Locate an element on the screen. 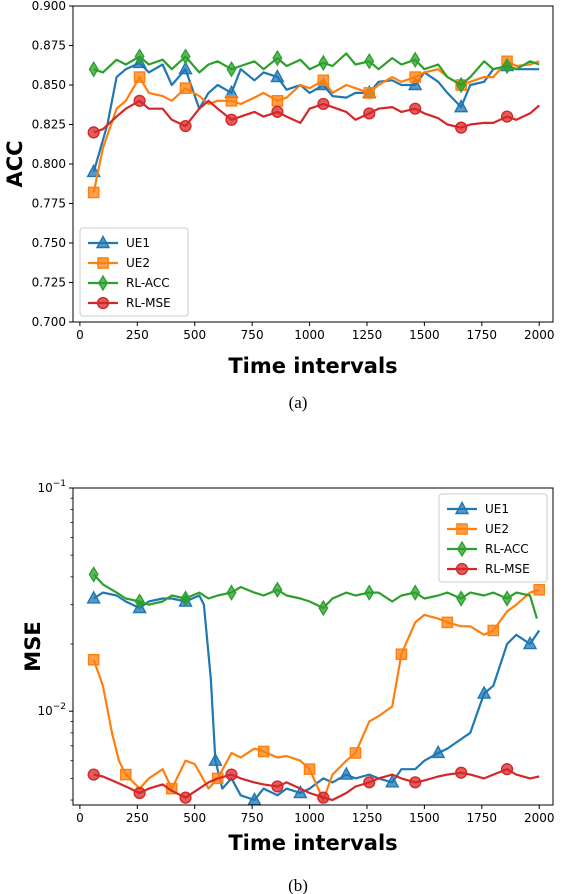 Image resolution: width=564 pixels, height=894 pixels. legend: UE1 UE2 RL-ACC RL-MSE is located at coordinates (493, 538).